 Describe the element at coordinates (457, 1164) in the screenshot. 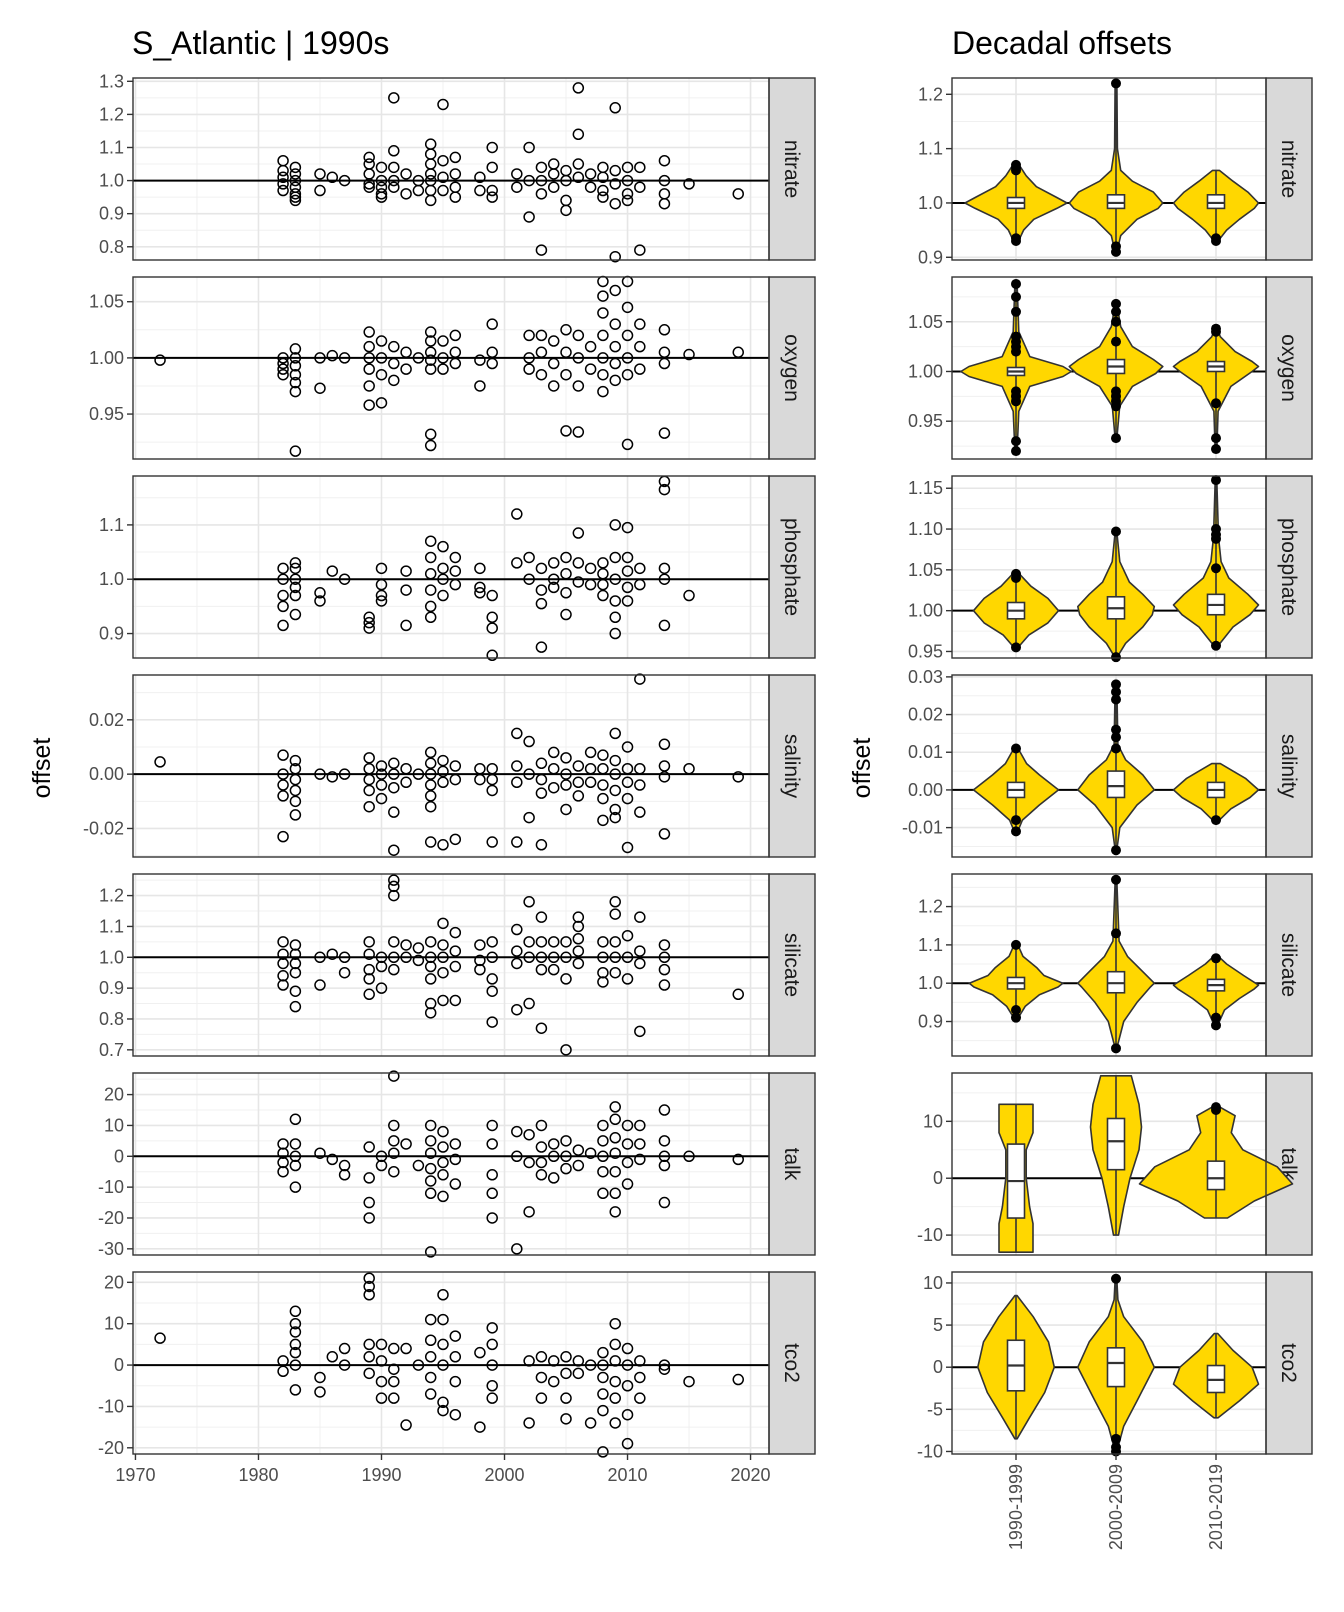

I see `scatter-panel-talk: -30 -20 -10 0 10 20 talk` at that location.